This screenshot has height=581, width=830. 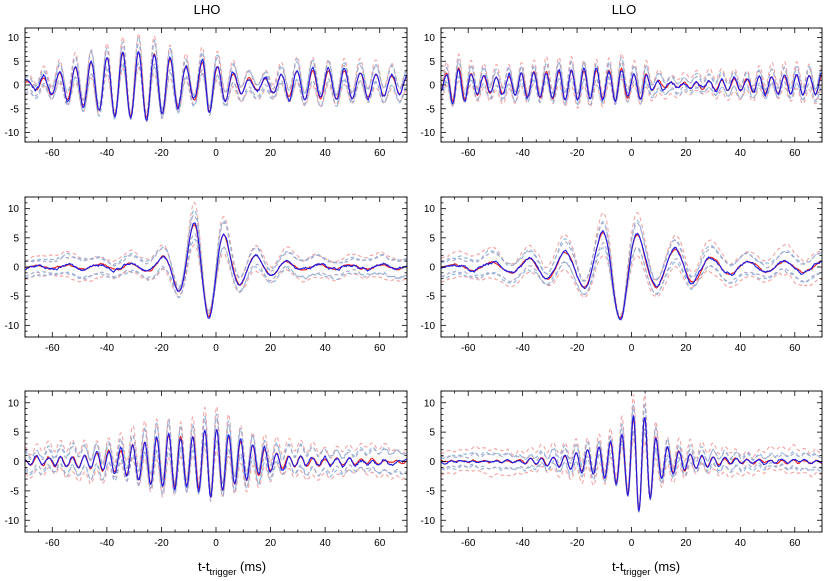 I want to click on panel-llo-row1: -60 -40 -20 0 20 40 60 -10 -5 0 5 10, so click(x=622, y=93).